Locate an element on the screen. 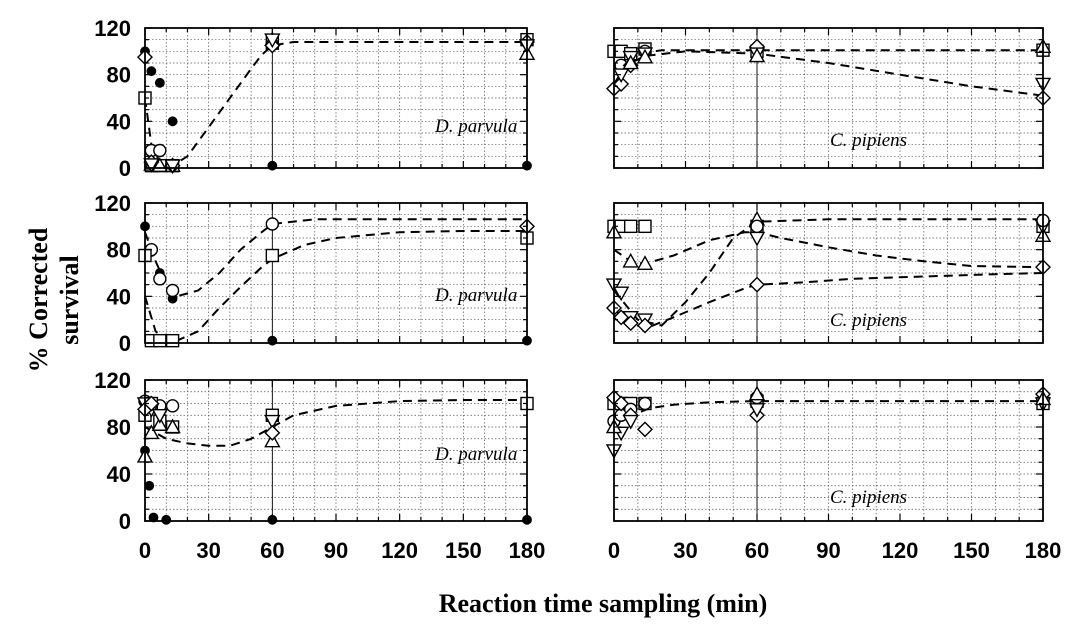 The height and width of the screenshot is (626, 1072). chart-panel: C. pipiens 0 30 60 90 120 150 180 is located at coordinates (833, 471).